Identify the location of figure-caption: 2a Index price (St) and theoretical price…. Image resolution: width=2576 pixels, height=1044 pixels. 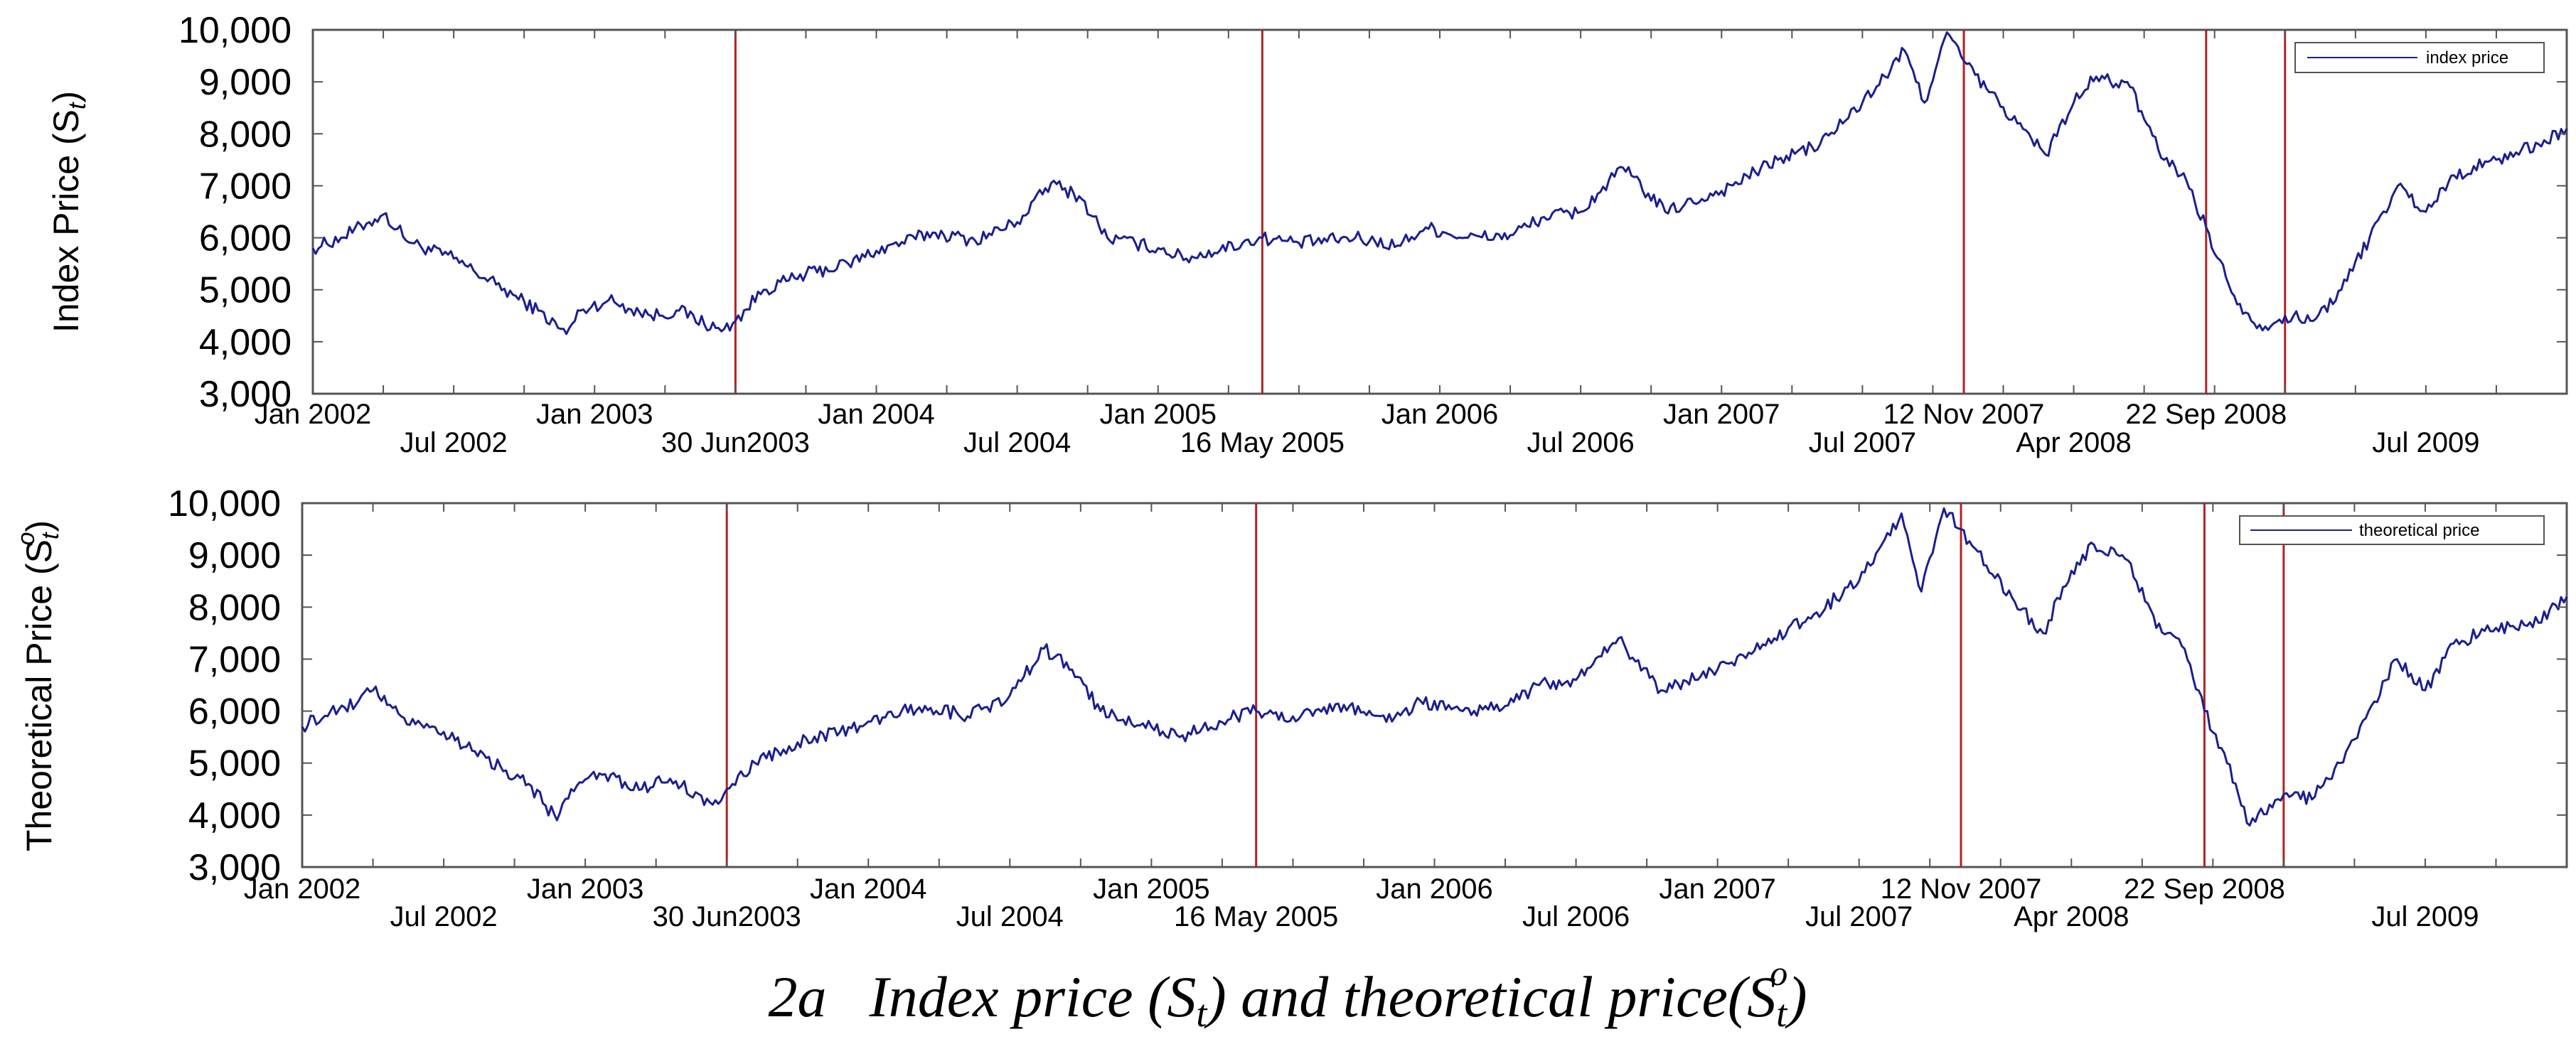
(1287, 994).